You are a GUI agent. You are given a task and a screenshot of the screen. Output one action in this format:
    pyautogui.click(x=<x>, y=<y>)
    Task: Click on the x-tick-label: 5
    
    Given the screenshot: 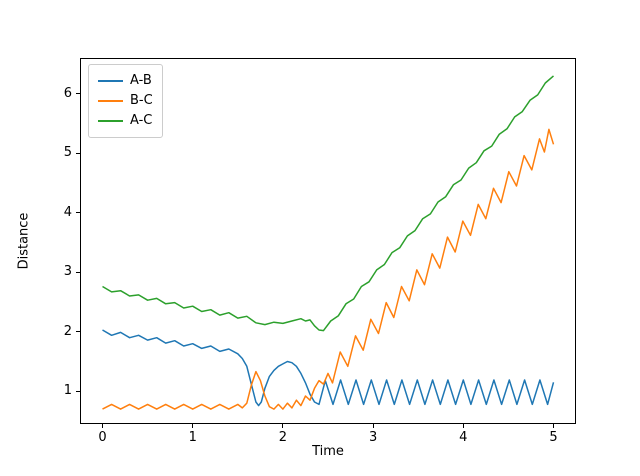 What is the action you would take?
    pyautogui.click(x=553, y=437)
    